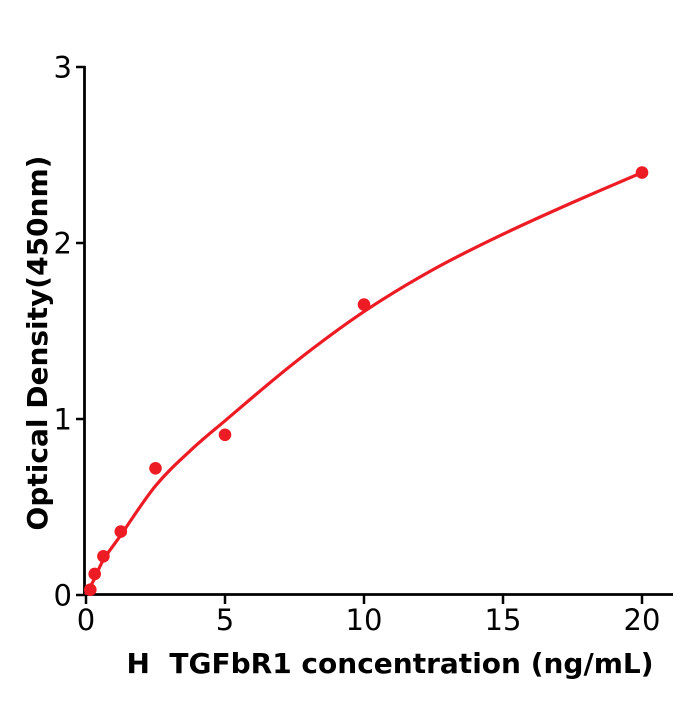 Image resolution: width=700 pixels, height=704 pixels. Describe the element at coordinates (503, 620) in the screenshot. I see `x-tick-label: 15` at that location.